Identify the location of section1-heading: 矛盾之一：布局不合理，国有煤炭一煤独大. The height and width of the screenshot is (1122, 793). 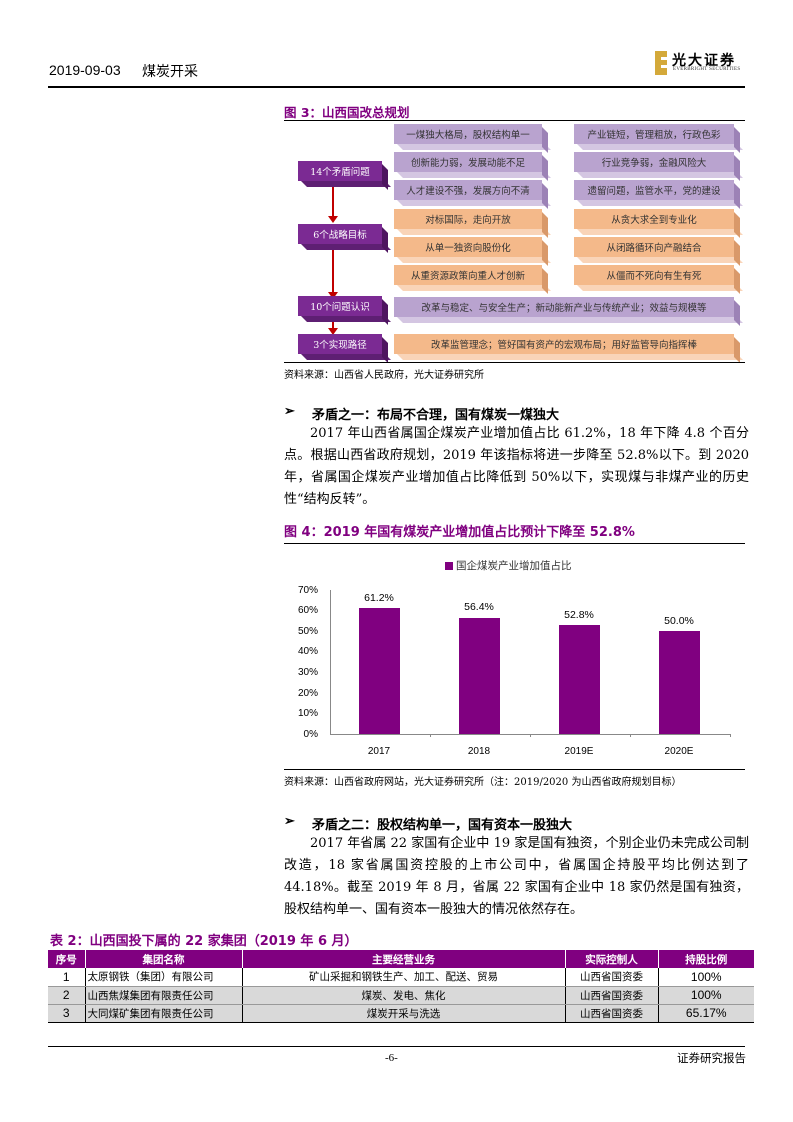
(436, 415).